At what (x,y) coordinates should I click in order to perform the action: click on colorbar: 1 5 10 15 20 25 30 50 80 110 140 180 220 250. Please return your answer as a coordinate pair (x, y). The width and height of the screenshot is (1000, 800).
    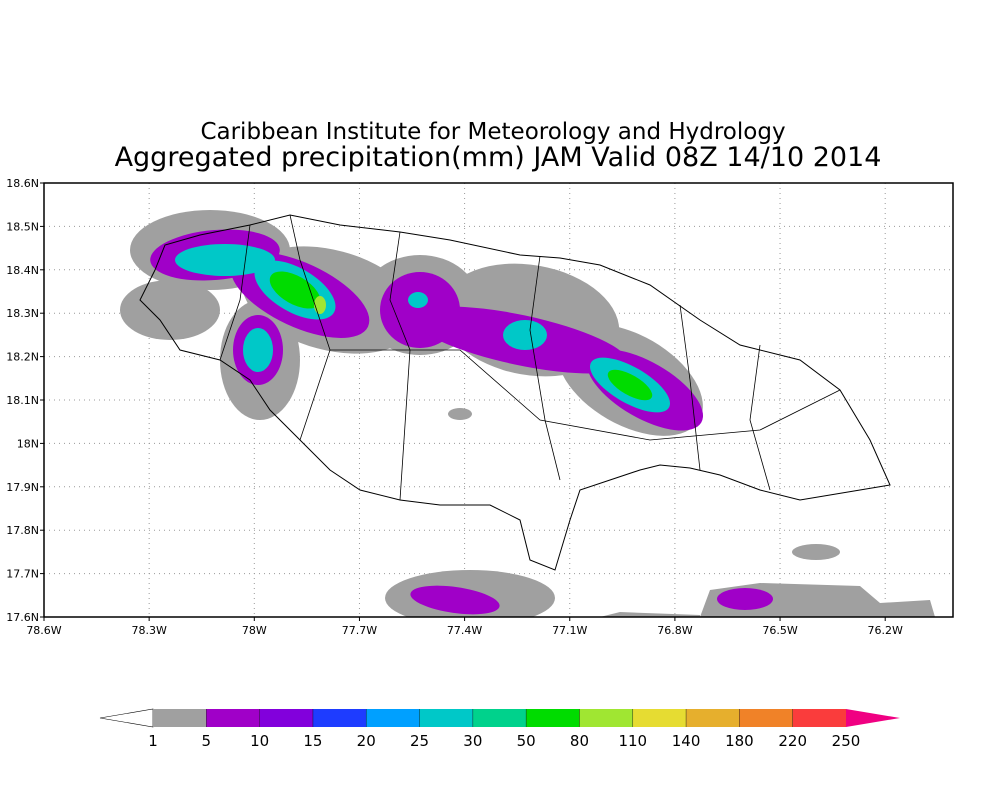
    Looking at the image, I should click on (499, 729).